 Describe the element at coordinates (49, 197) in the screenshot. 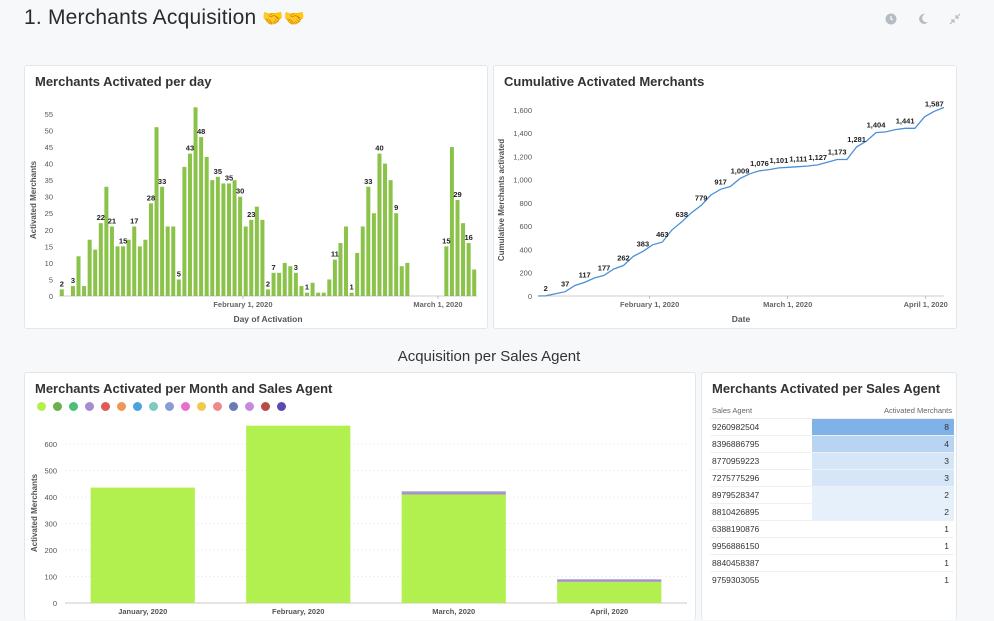

I see `y-tick-label: 30` at that location.